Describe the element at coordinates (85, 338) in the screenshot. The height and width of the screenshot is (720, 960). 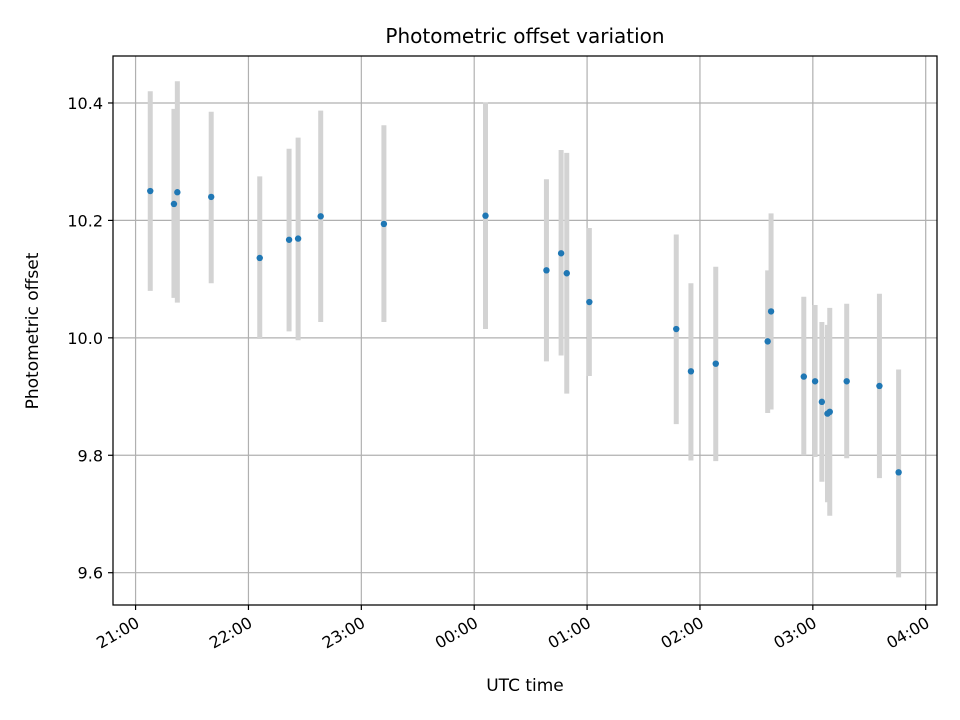
I see `y-tick-label: 10.0` at that location.